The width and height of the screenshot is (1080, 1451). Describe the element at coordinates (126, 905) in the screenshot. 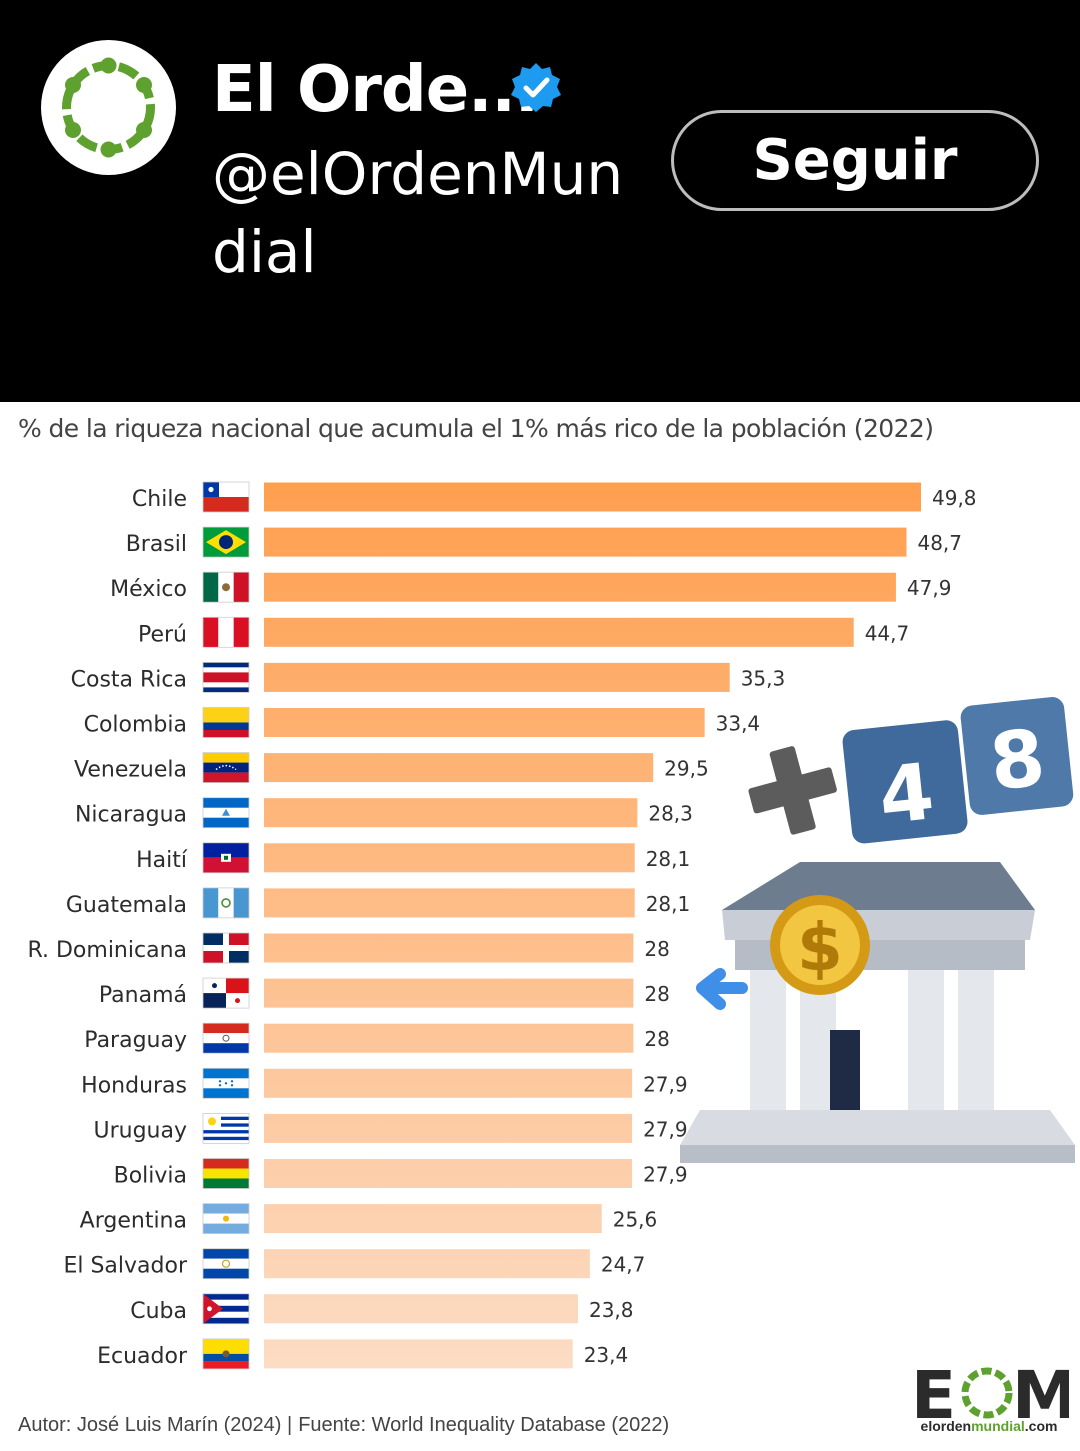

I see `category-label: Guatemala` at that location.